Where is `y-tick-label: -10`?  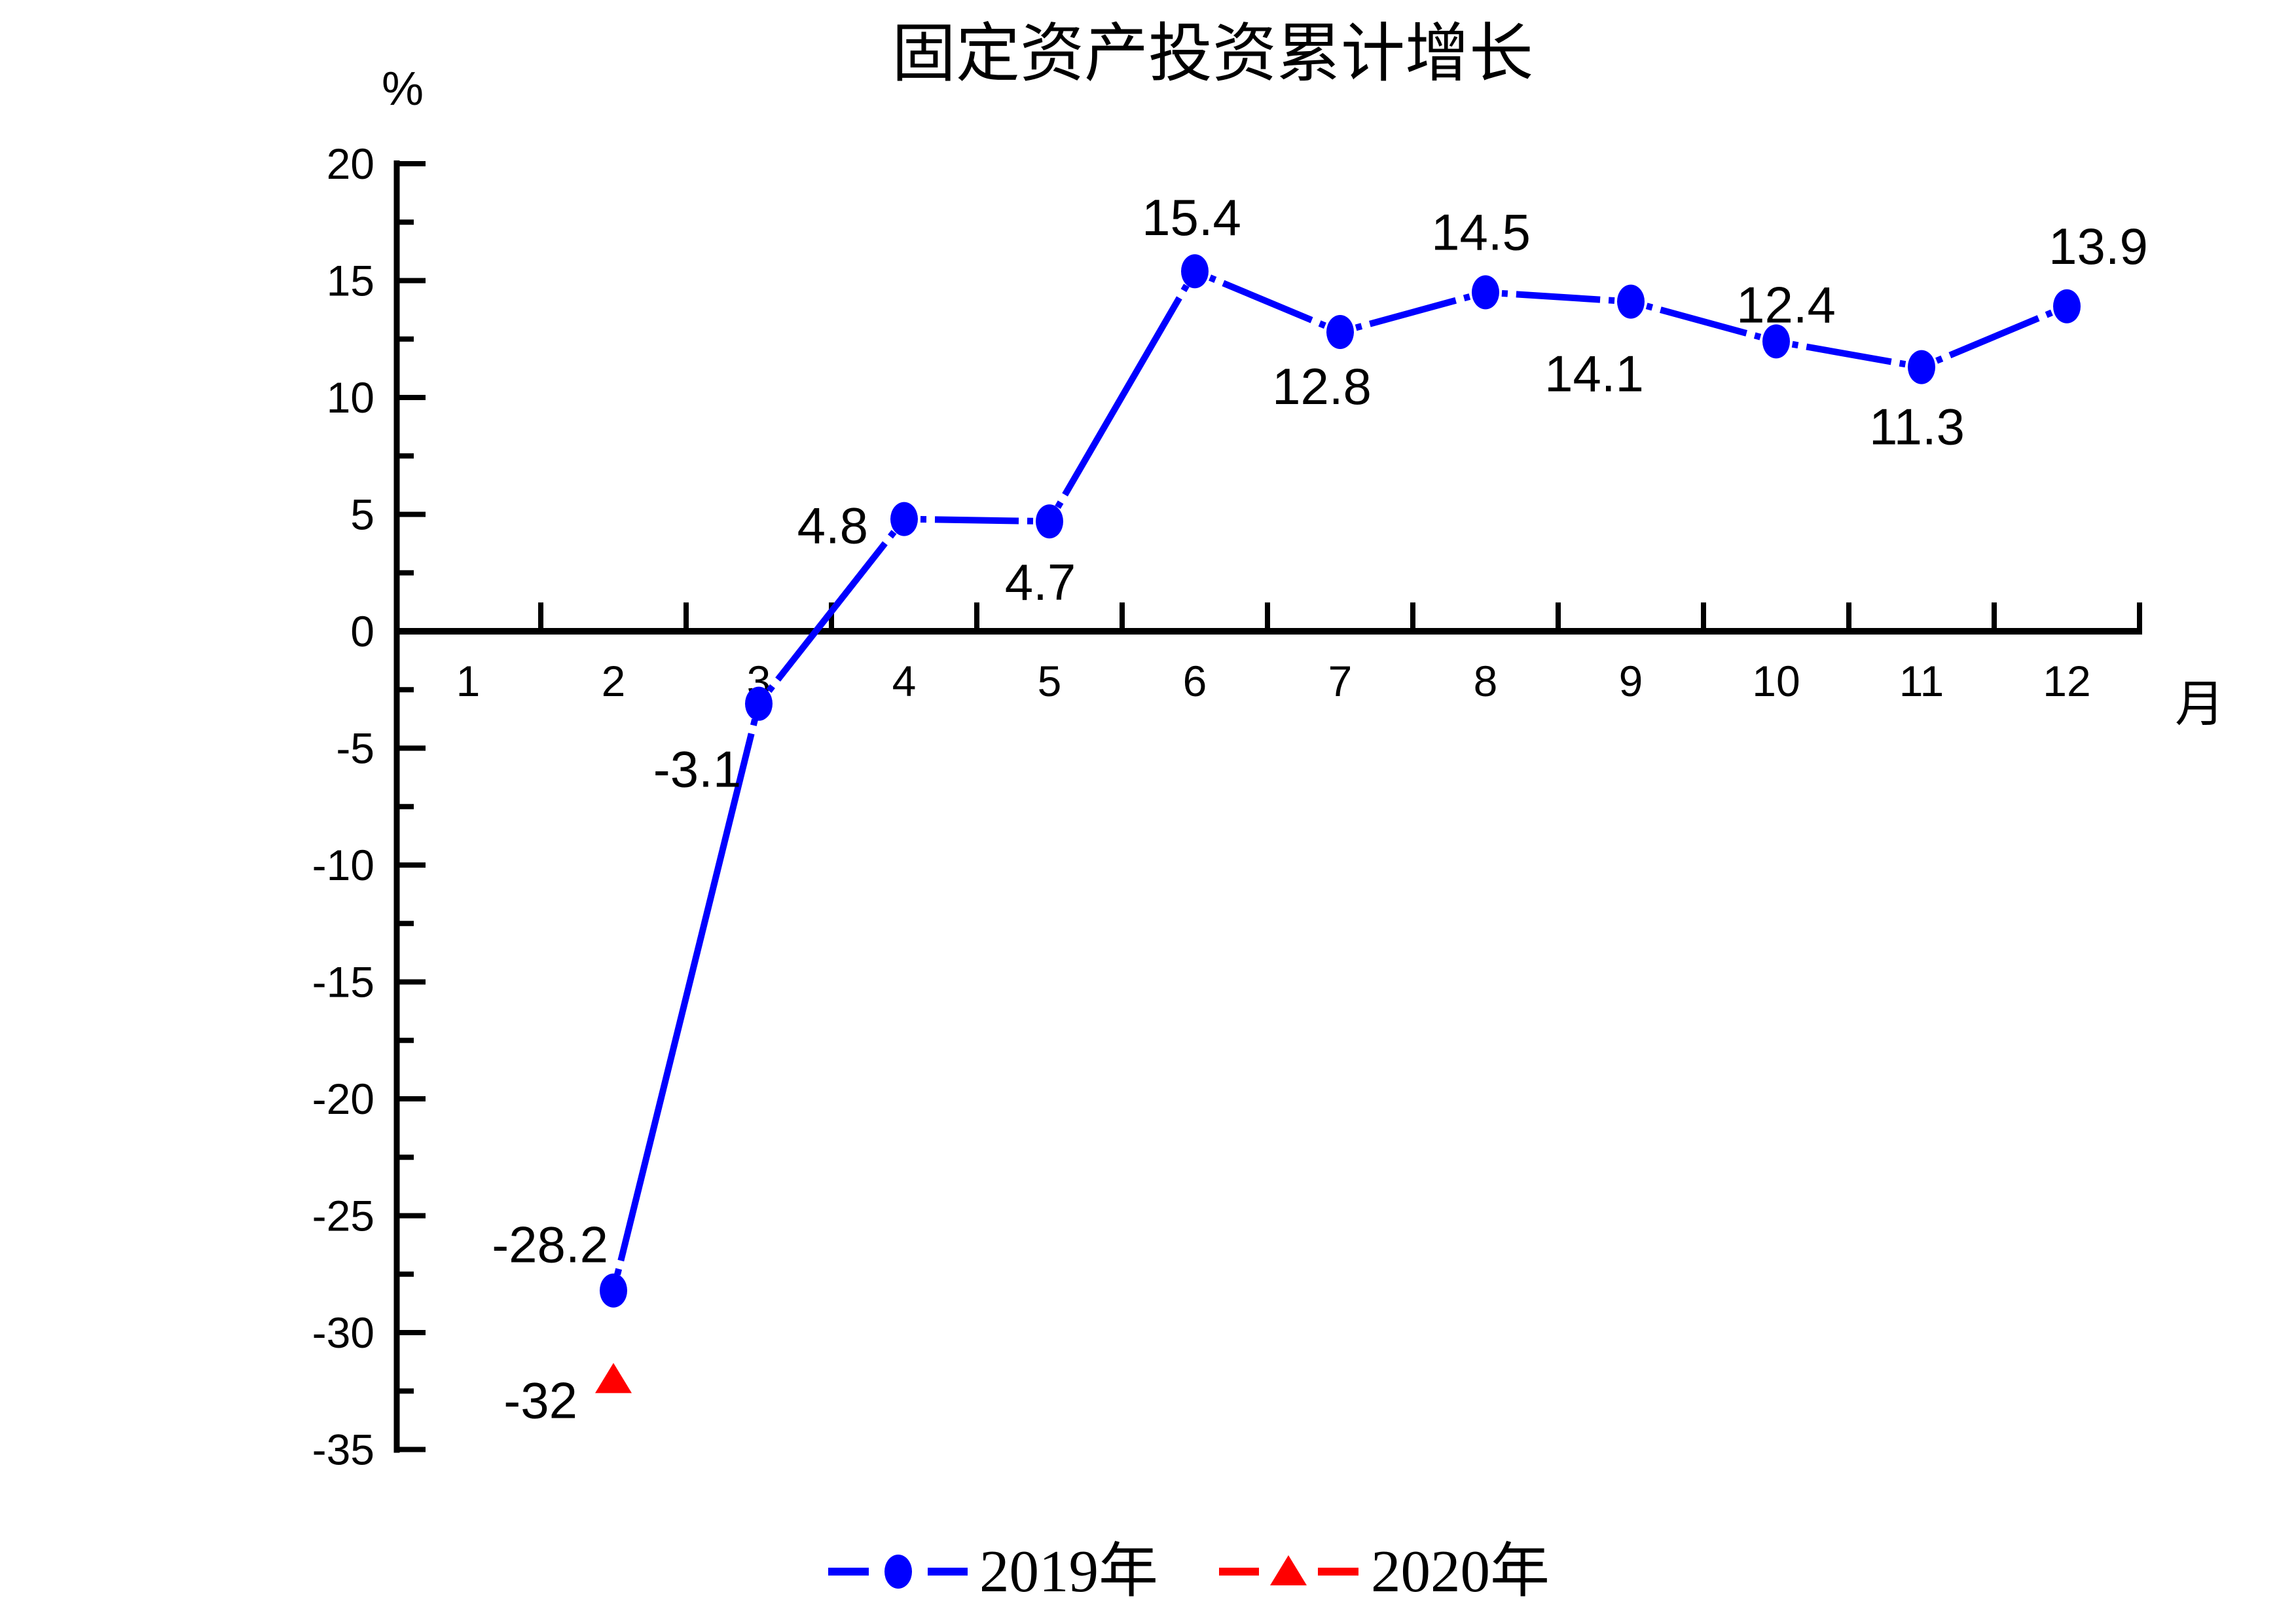
y-tick-label: -10 is located at coordinates (343, 865).